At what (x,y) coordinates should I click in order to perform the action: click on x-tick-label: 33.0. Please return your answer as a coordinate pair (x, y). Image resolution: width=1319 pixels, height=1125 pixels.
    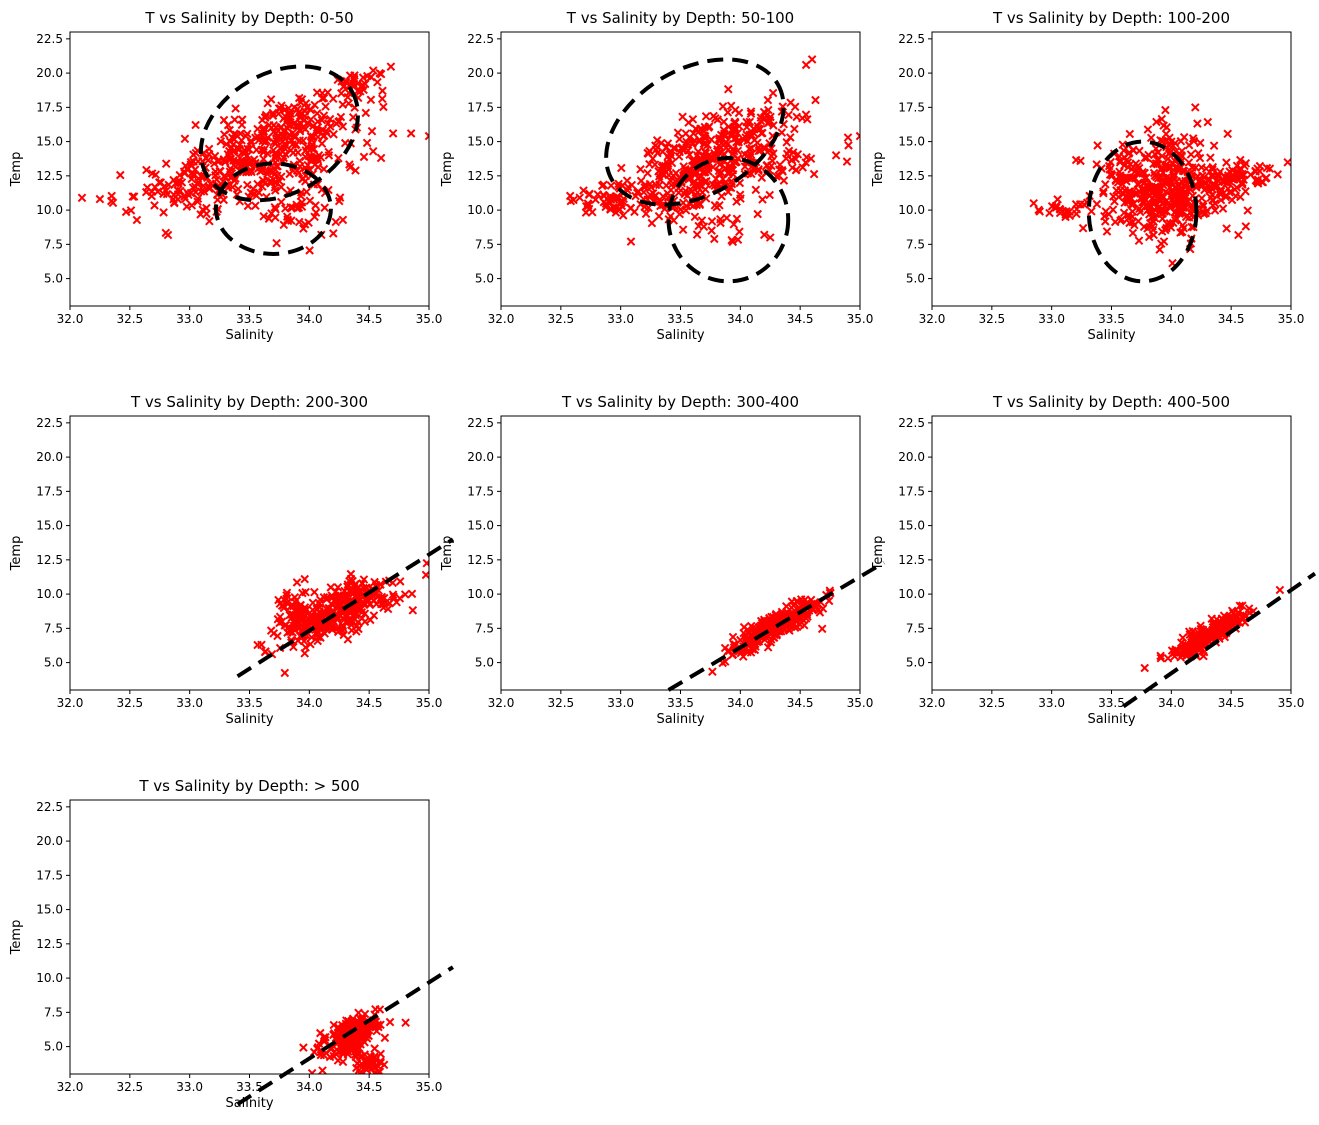
    Looking at the image, I should click on (189, 703).